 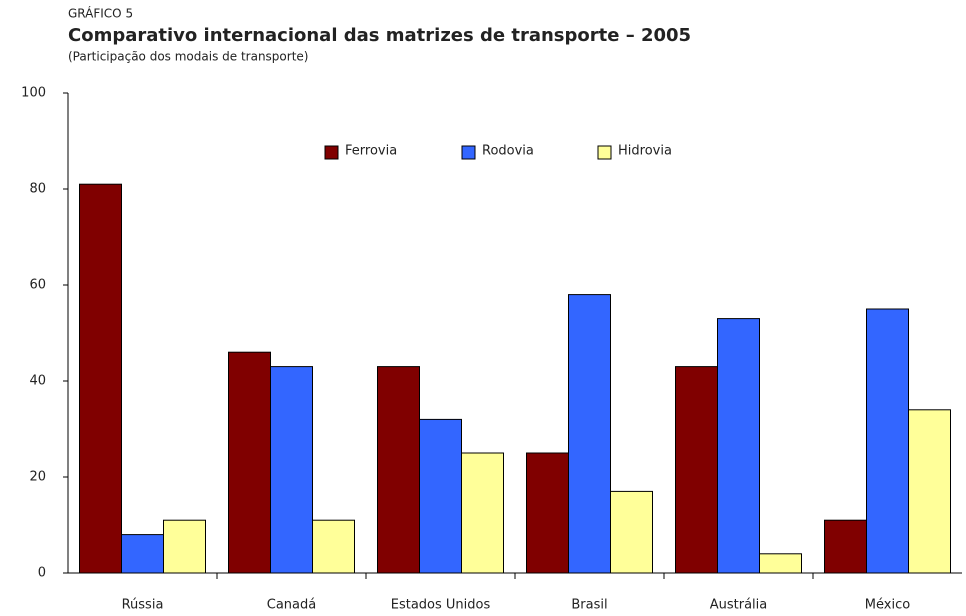 I want to click on chart-subtitle: (Participação dos modais de transporte), so click(x=188, y=57).